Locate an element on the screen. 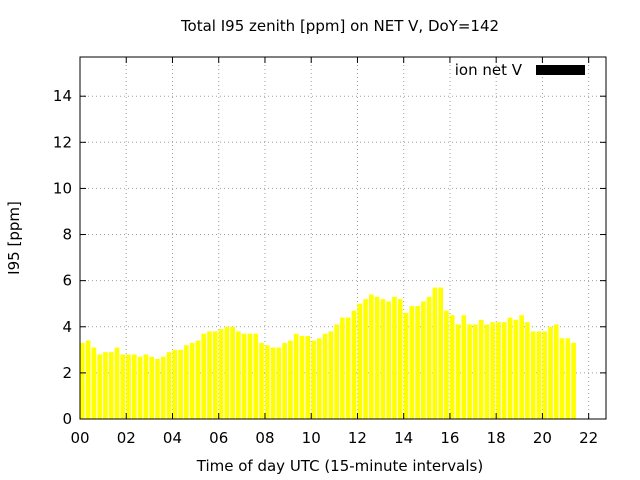  x-tick-label: 22 is located at coordinates (588, 438).